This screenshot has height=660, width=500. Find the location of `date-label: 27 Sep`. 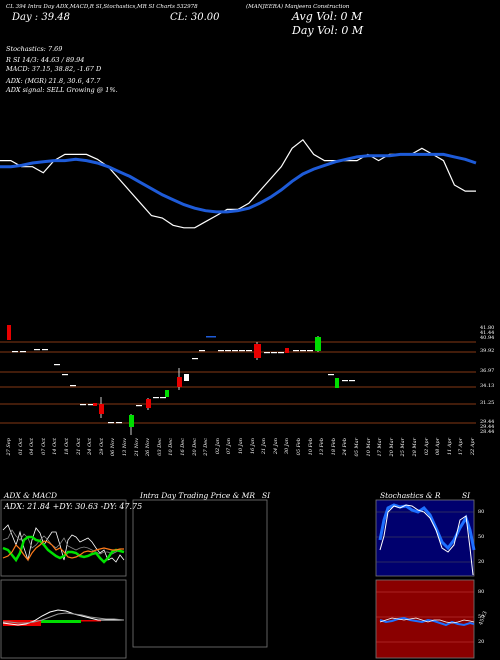

date-label: 27 Sep is located at coordinates (9, 447).